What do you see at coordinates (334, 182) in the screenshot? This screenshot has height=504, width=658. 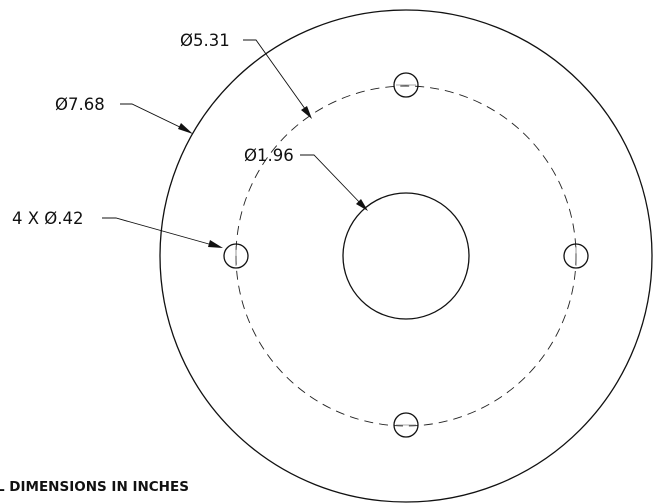 I see `center-hole-leader` at bounding box center [334, 182].